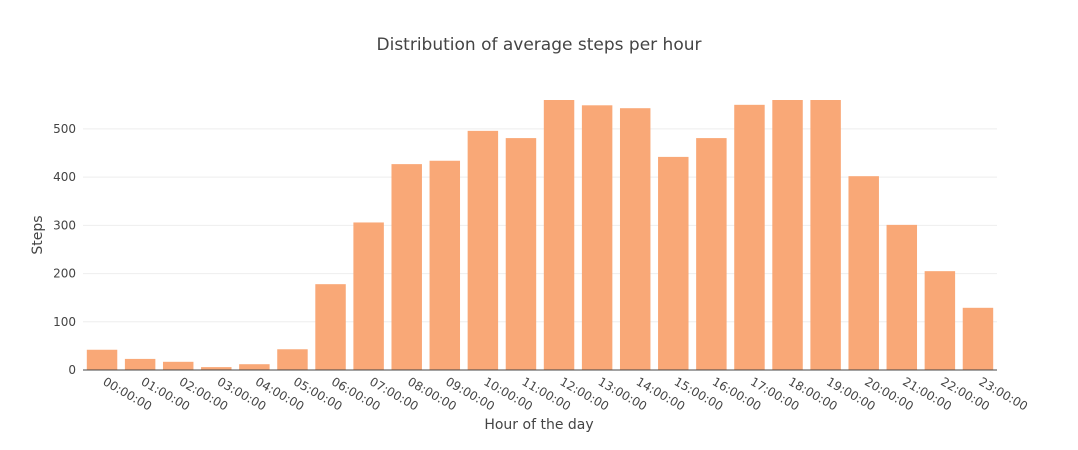  I want to click on y-tick-label: 0, so click(72, 370).